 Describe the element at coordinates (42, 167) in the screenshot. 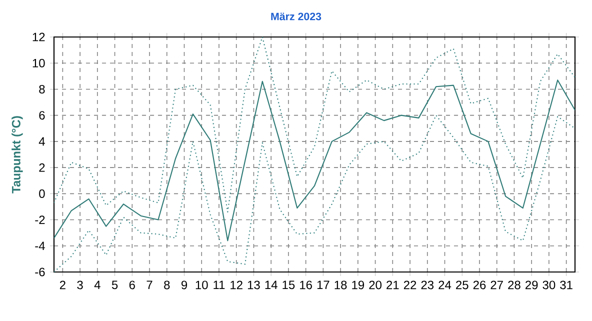

I see `y-tick-label: 2` at that location.